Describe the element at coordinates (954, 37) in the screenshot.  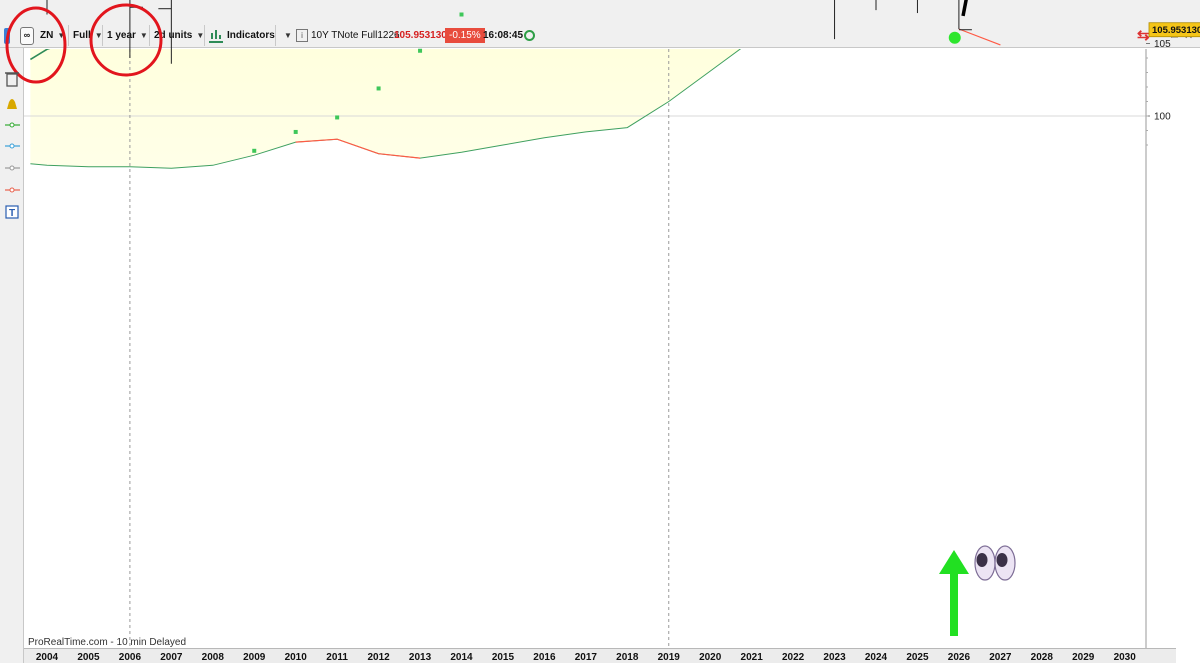
I see `annotation-green-dot` at that location.